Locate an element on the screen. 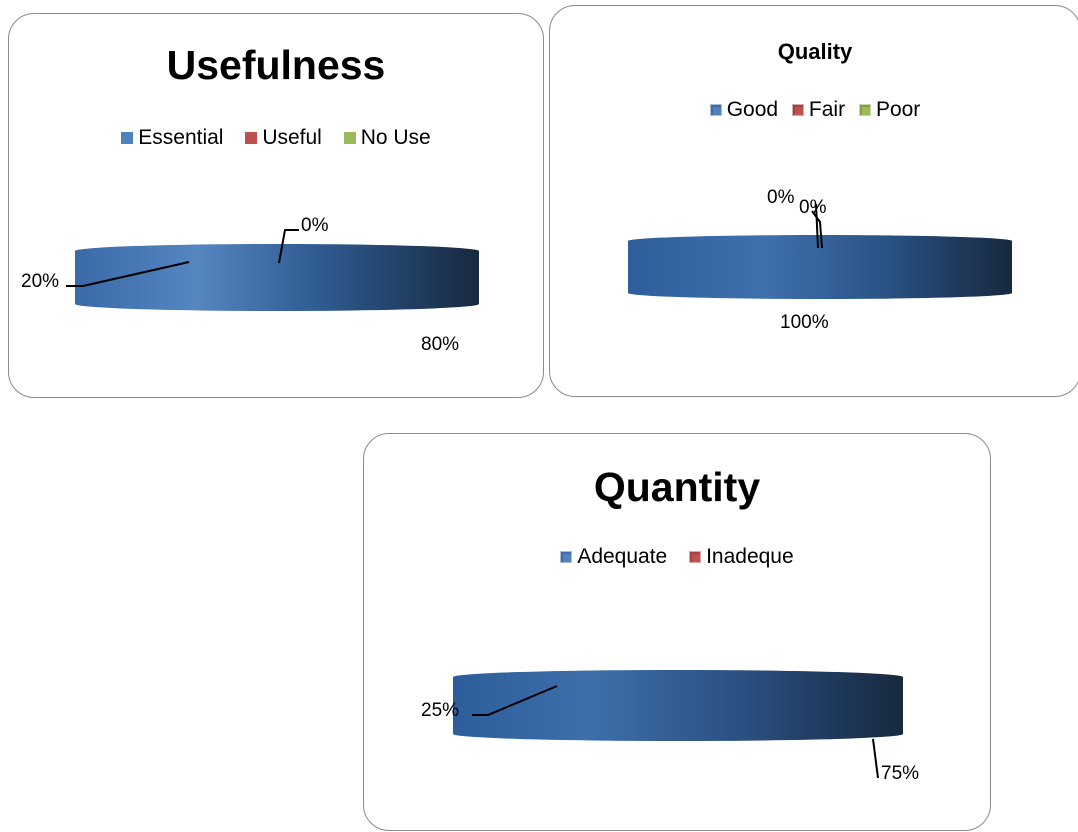 The width and height of the screenshot is (1078, 832). legend-swatch-essential is located at coordinates (127, 138).